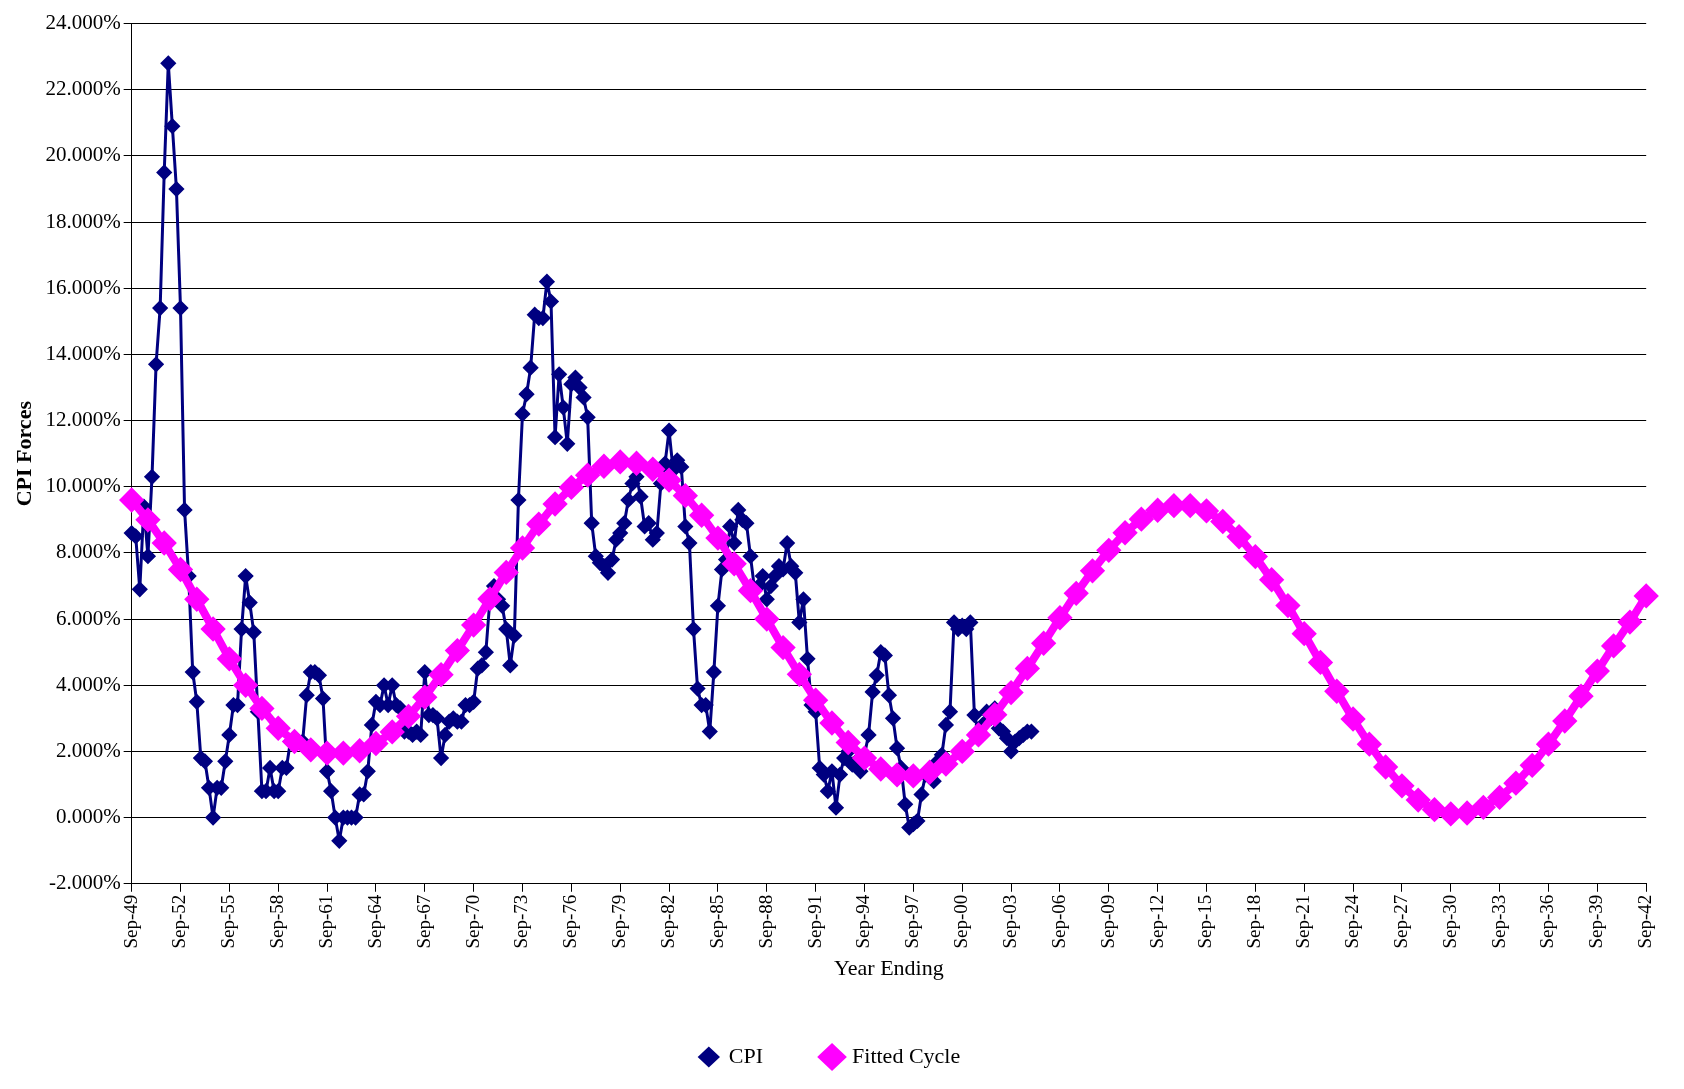 The height and width of the screenshot is (1089, 1684). Describe the element at coordinates (83, 220) in the screenshot. I see `y-tick-label: 18.000%` at that location.